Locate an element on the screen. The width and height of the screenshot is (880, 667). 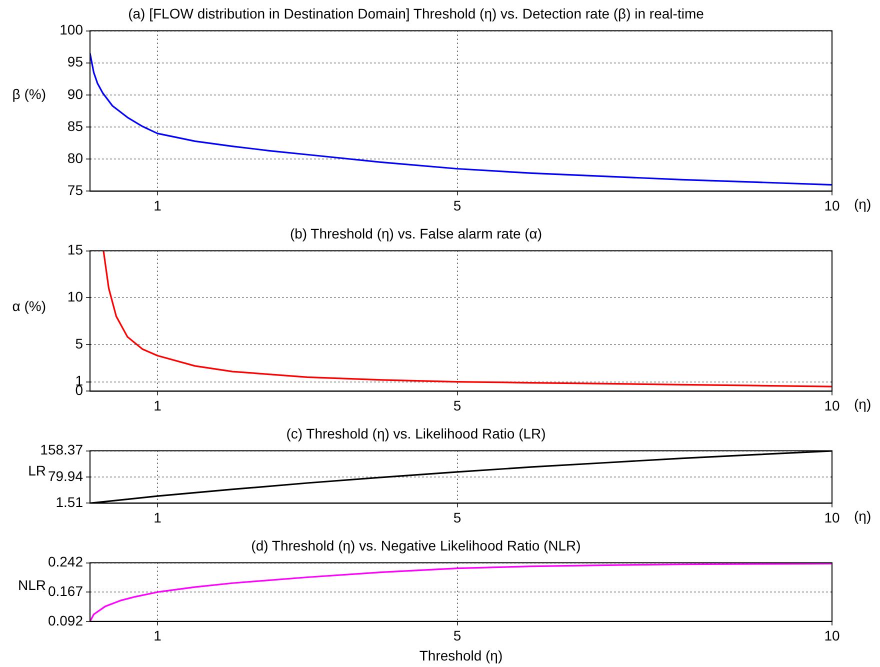
y-tick-label: 75 is located at coordinates (75, 190).